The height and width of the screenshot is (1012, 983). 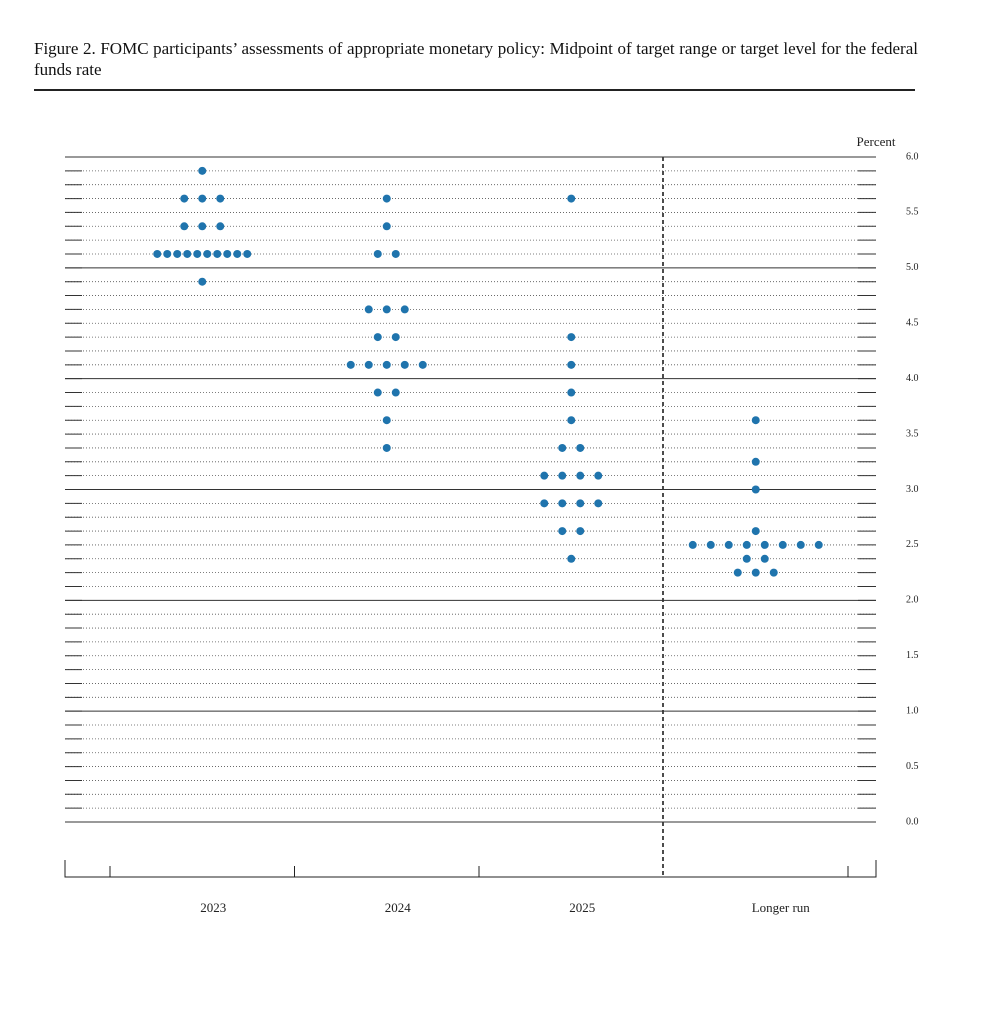 I want to click on y-tick-label: 5.5, so click(x=912, y=212).